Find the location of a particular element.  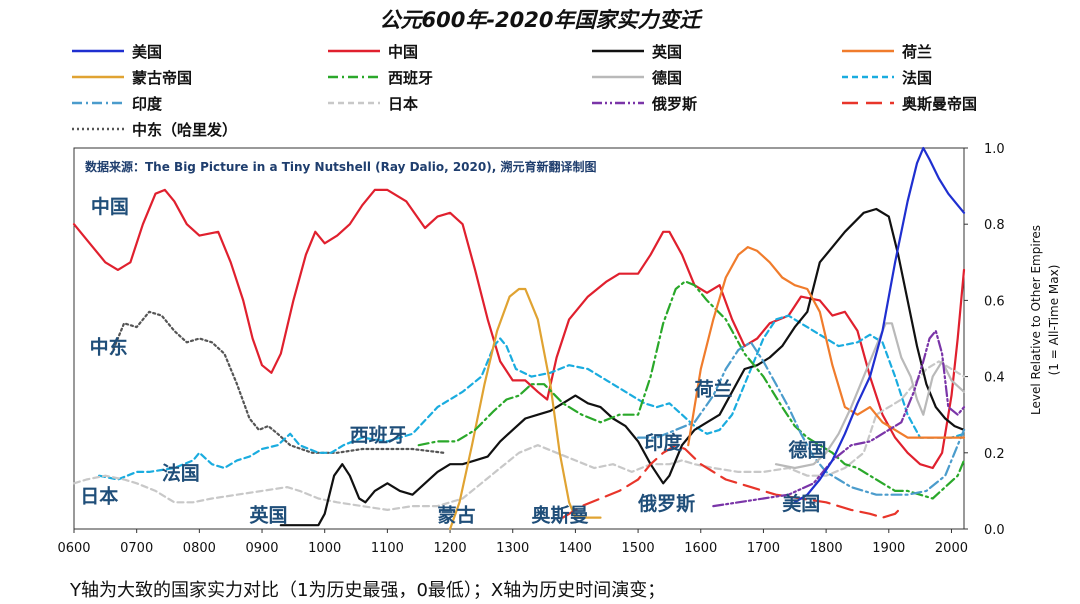

legend-label: 奥斯曼帝国 is located at coordinates (940, 103).